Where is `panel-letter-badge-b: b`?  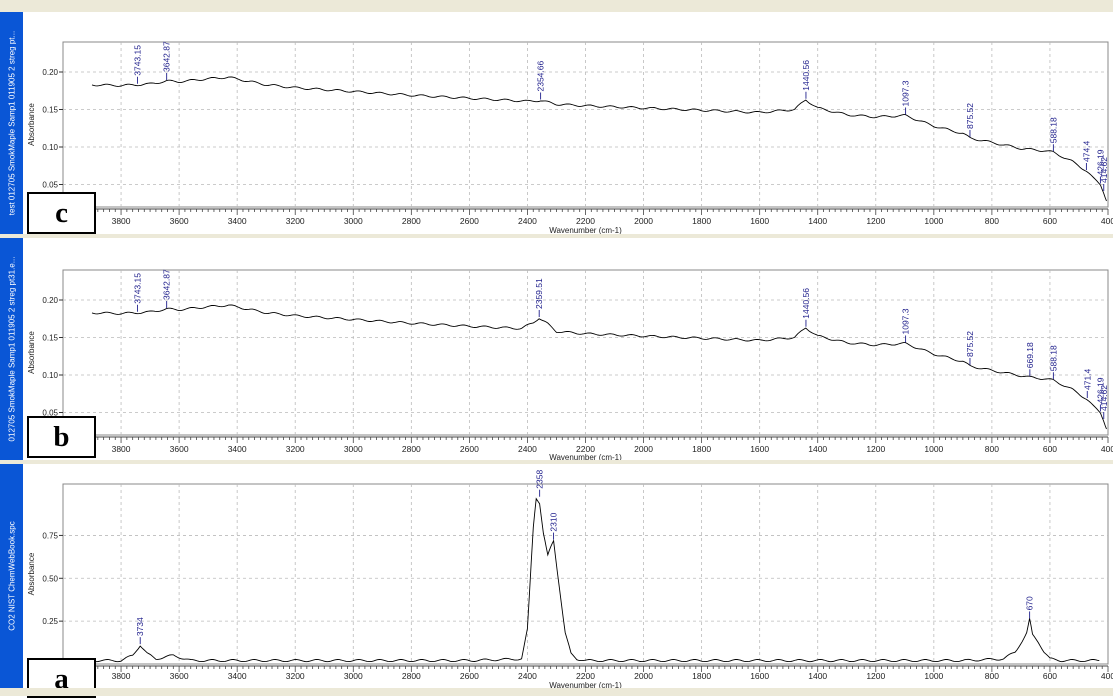 panel-letter-badge-b: b is located at coordinates (61, 437).